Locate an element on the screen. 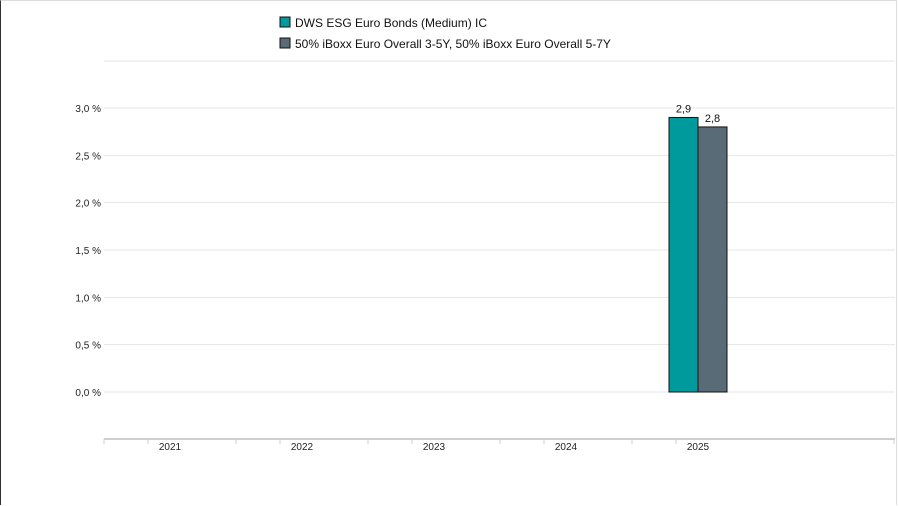 Image resolution: width=899 pixels, height=506 pixels. y-tick-label: 3,0 % is located at coordinates (88, 109).